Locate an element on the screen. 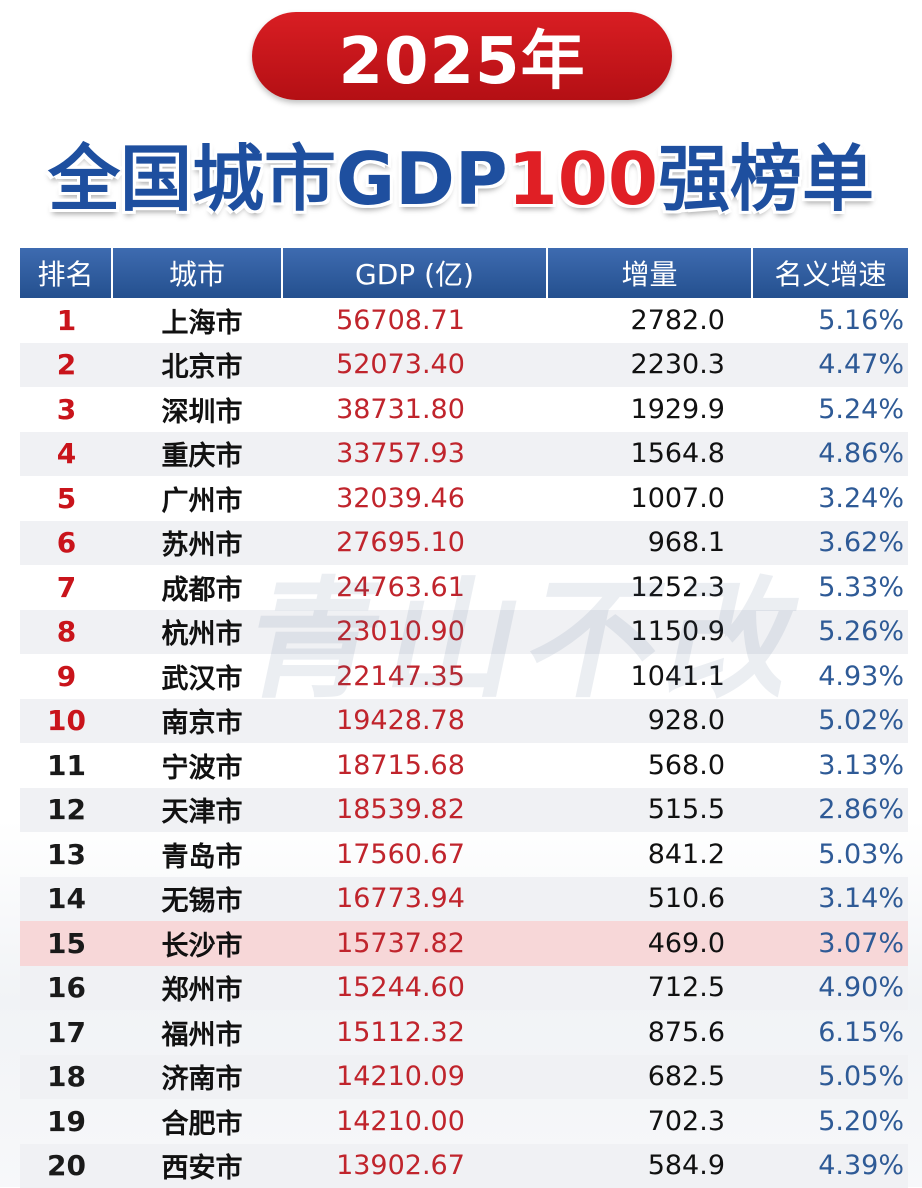 This screenshot has height=1188, width=922. table-header: 排名 城市 GDP (亿) 增量 名义增速 is located at coordinates (464, 273).